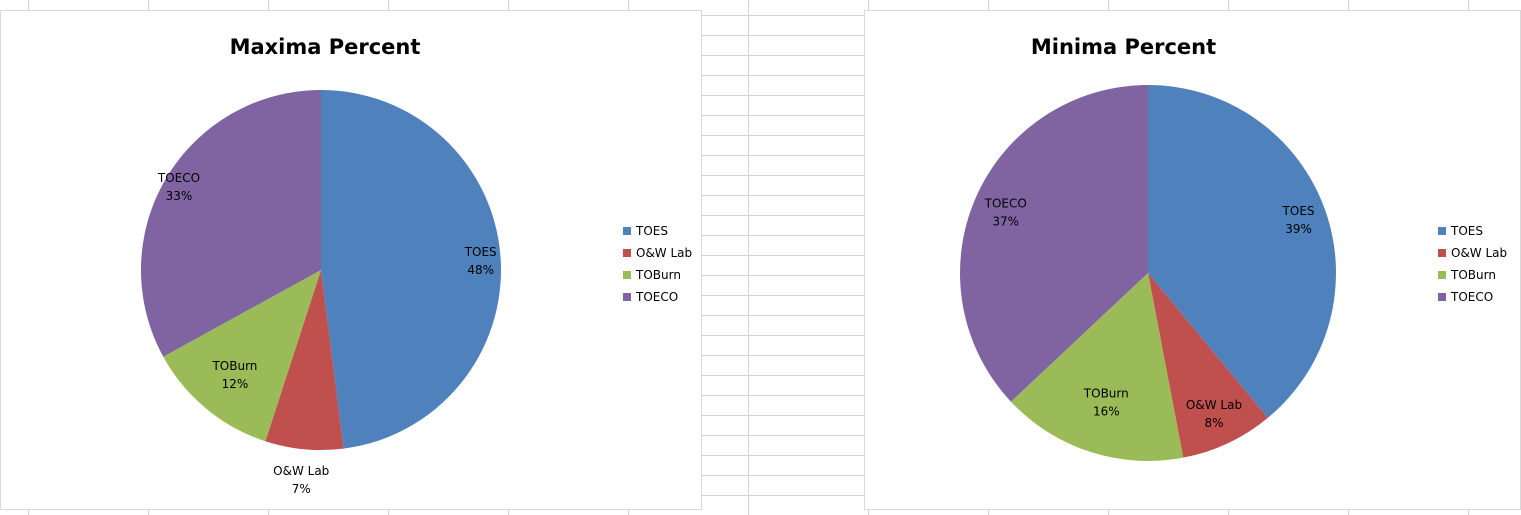 The image size is (1521, 515). Describe the element at coordinates (1298, 229) in the screenshot. I see `slice-label-percent: 39%` at that location.